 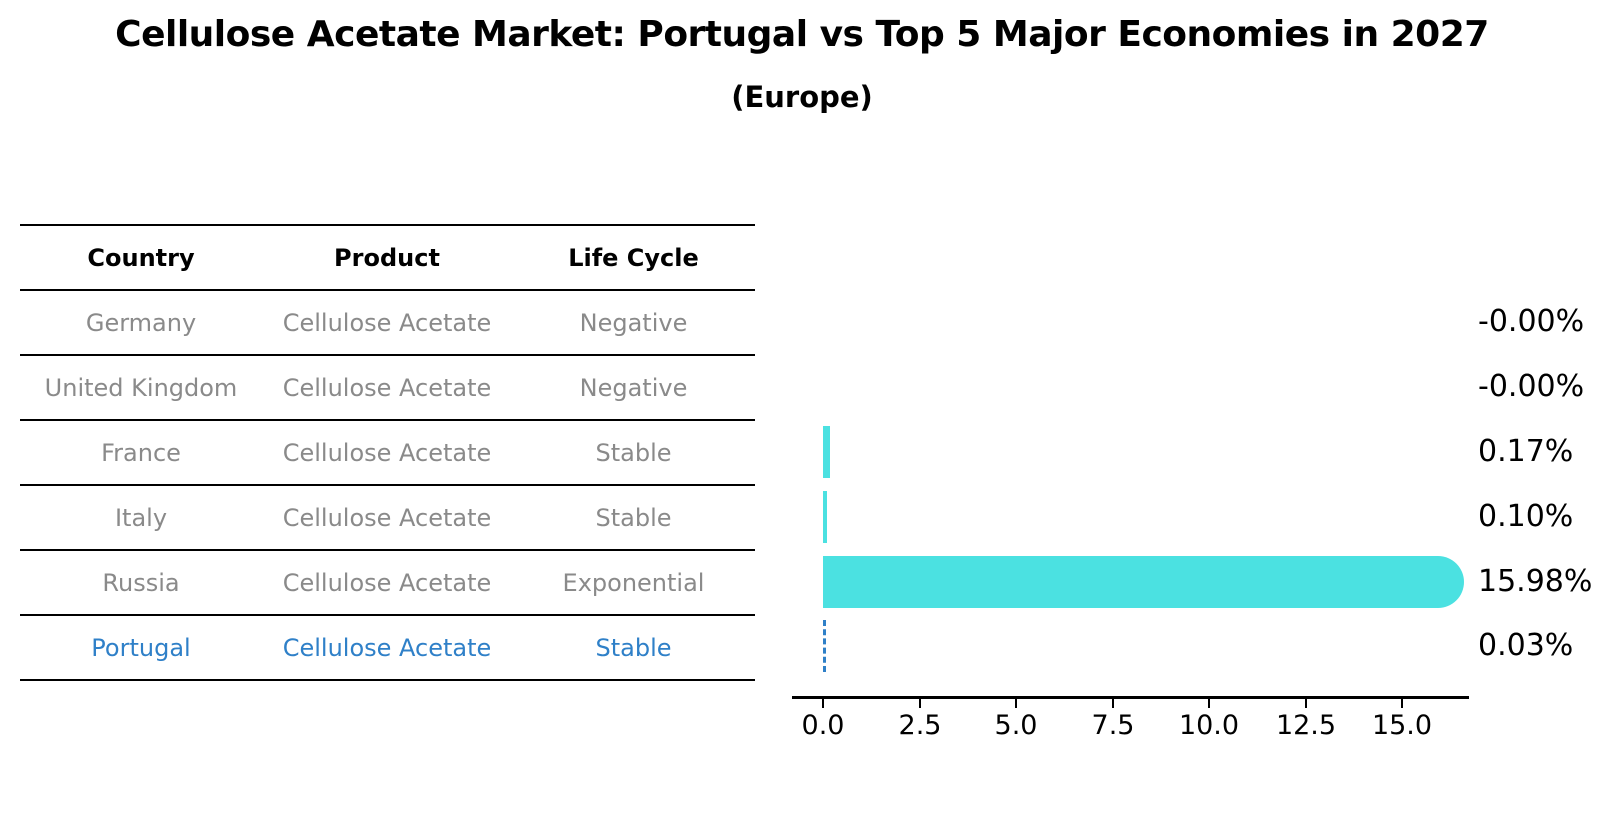 I want to click on x-tick-label: 7.5, so click(x=1113, y=725).